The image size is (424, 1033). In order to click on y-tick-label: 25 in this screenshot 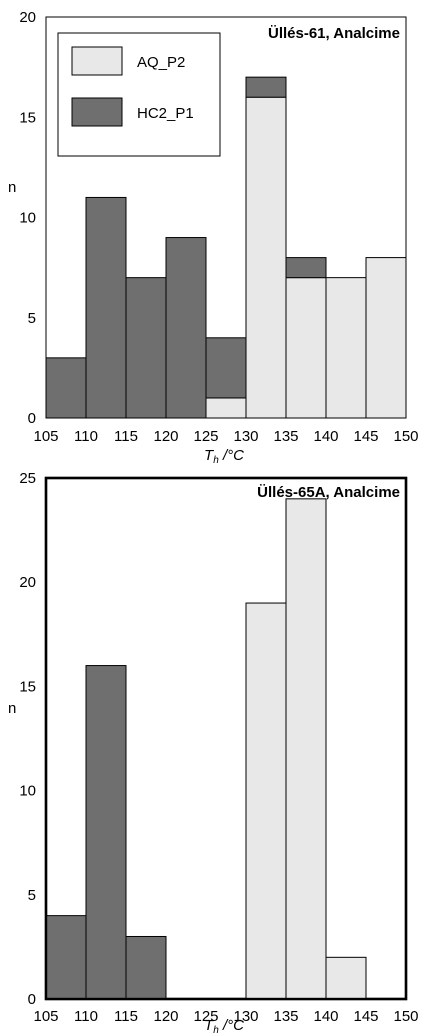, I will do `click(27, 478)`.